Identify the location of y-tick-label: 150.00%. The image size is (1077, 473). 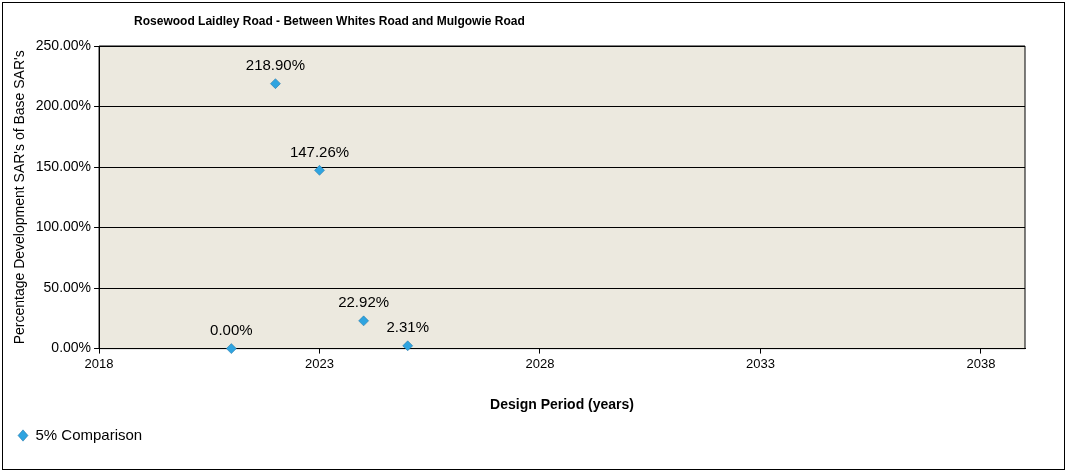
(63, 165).